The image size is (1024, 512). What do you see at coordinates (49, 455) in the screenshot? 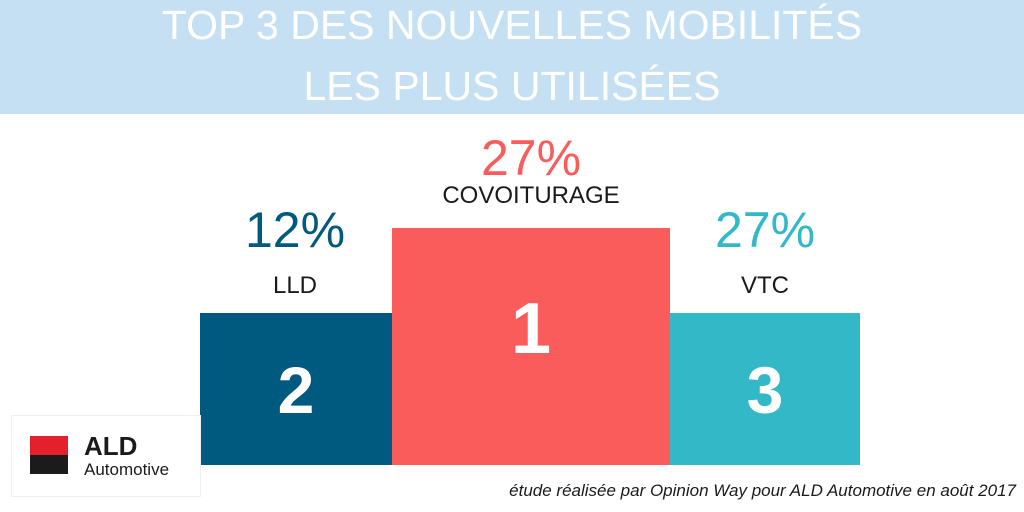
I see `logo-mark-icon` at bounding box center [49, 455].